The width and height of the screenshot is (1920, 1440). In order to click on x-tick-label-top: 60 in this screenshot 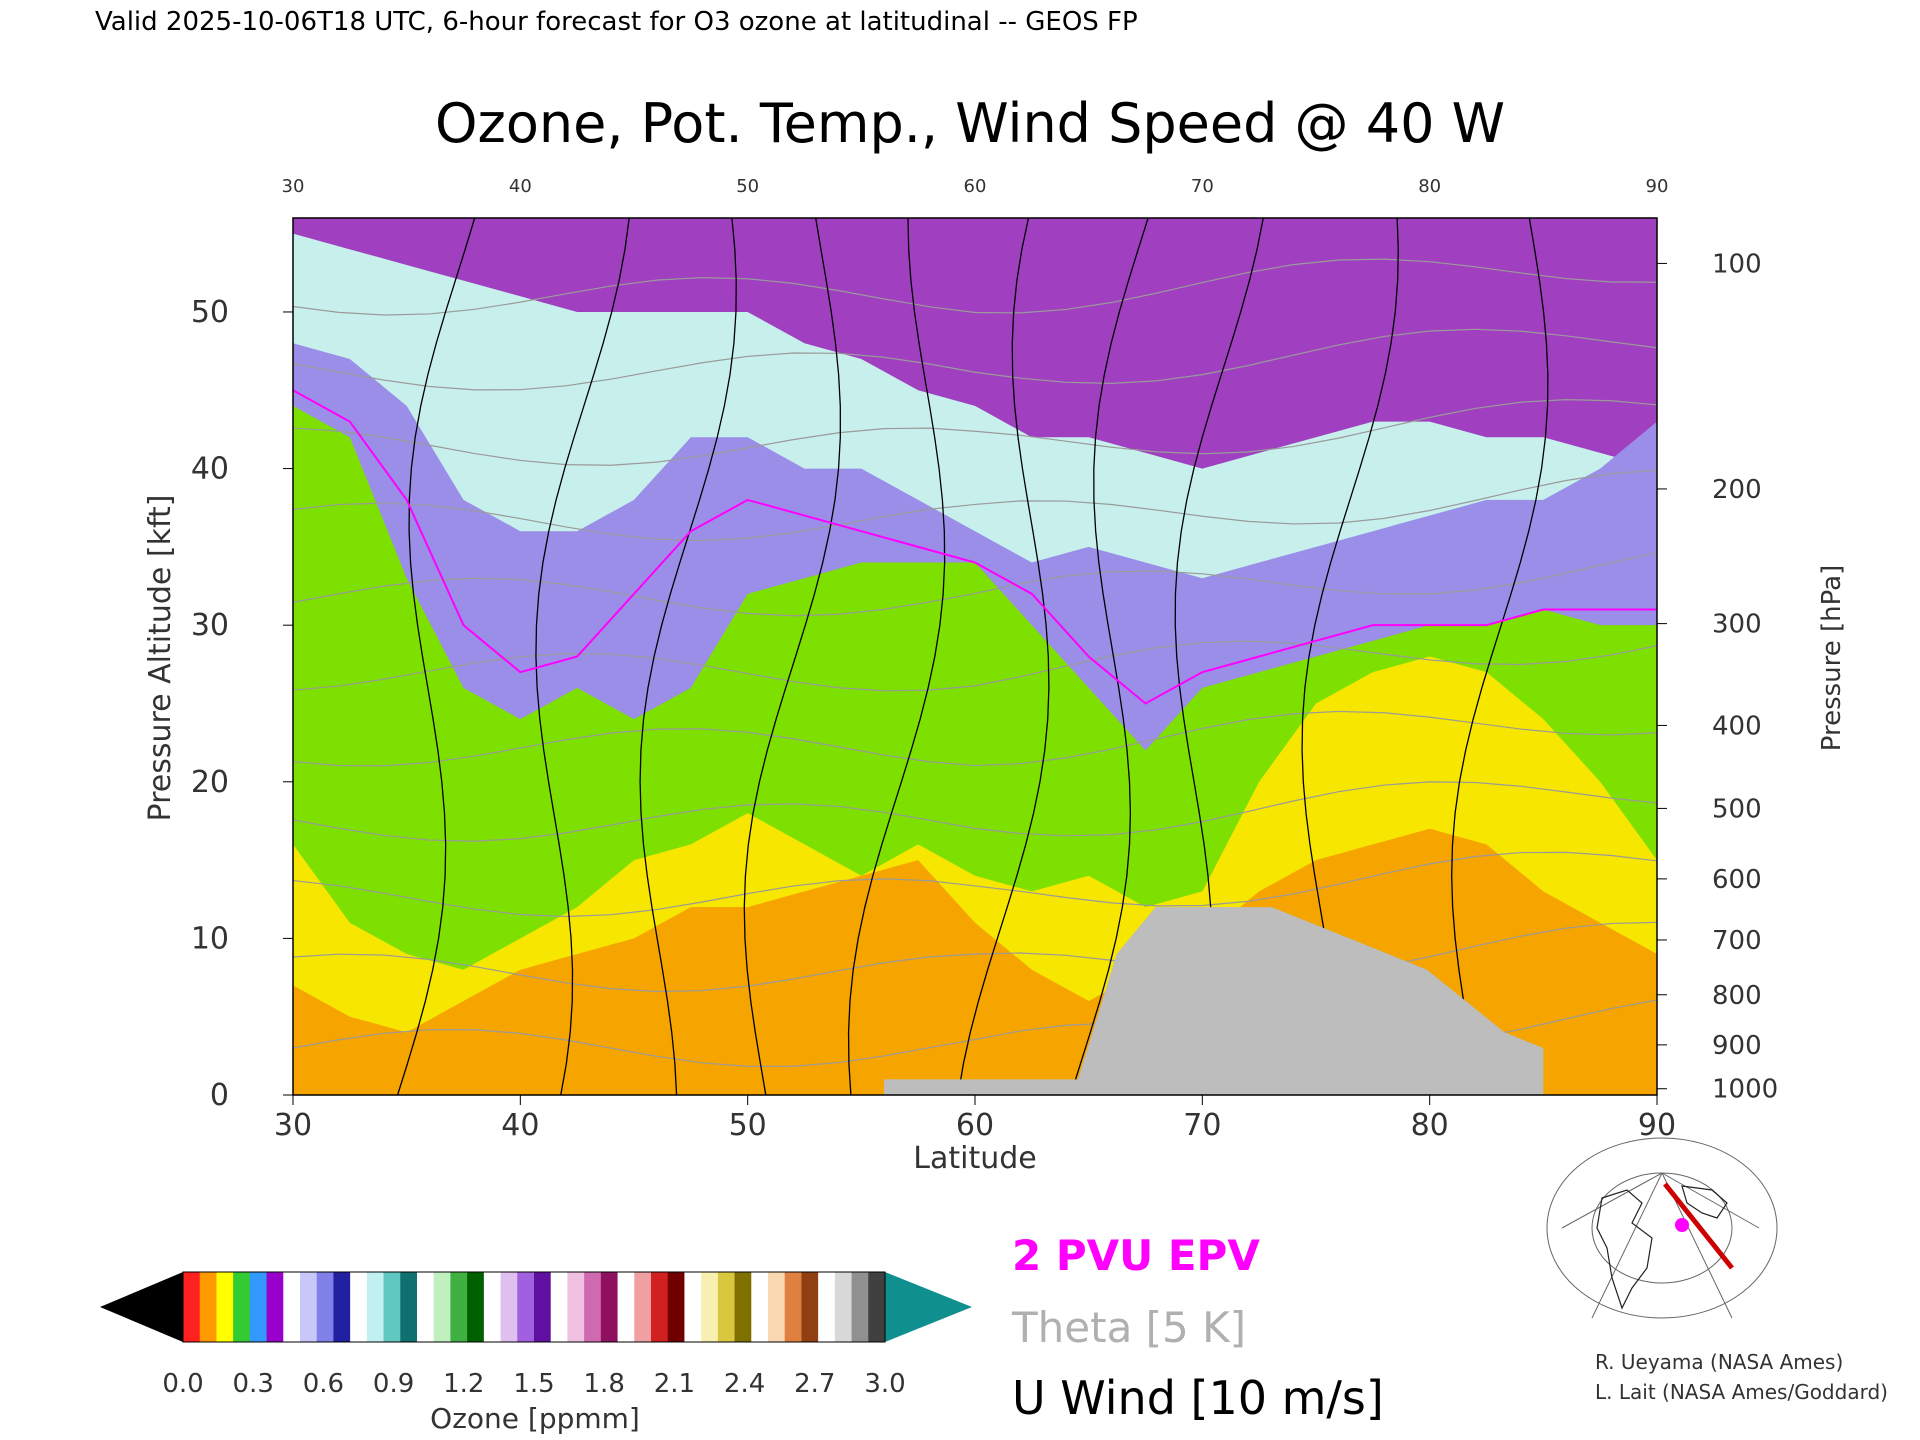, I will do `click(975, 186)`.